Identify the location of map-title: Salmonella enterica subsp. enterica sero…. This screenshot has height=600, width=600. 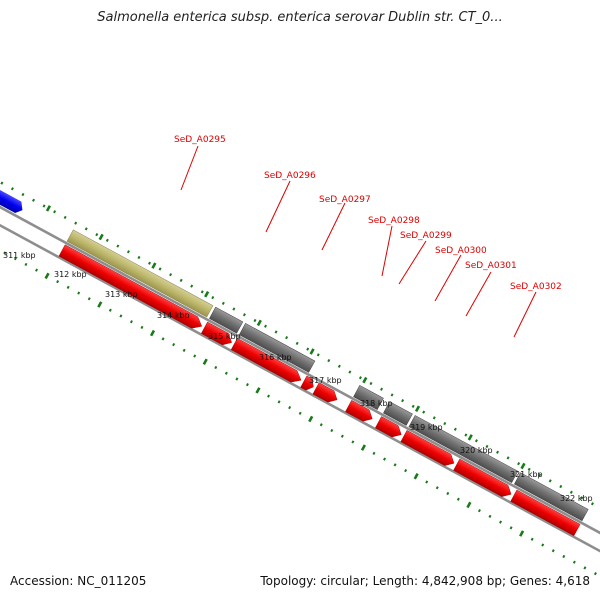
(300, 17).